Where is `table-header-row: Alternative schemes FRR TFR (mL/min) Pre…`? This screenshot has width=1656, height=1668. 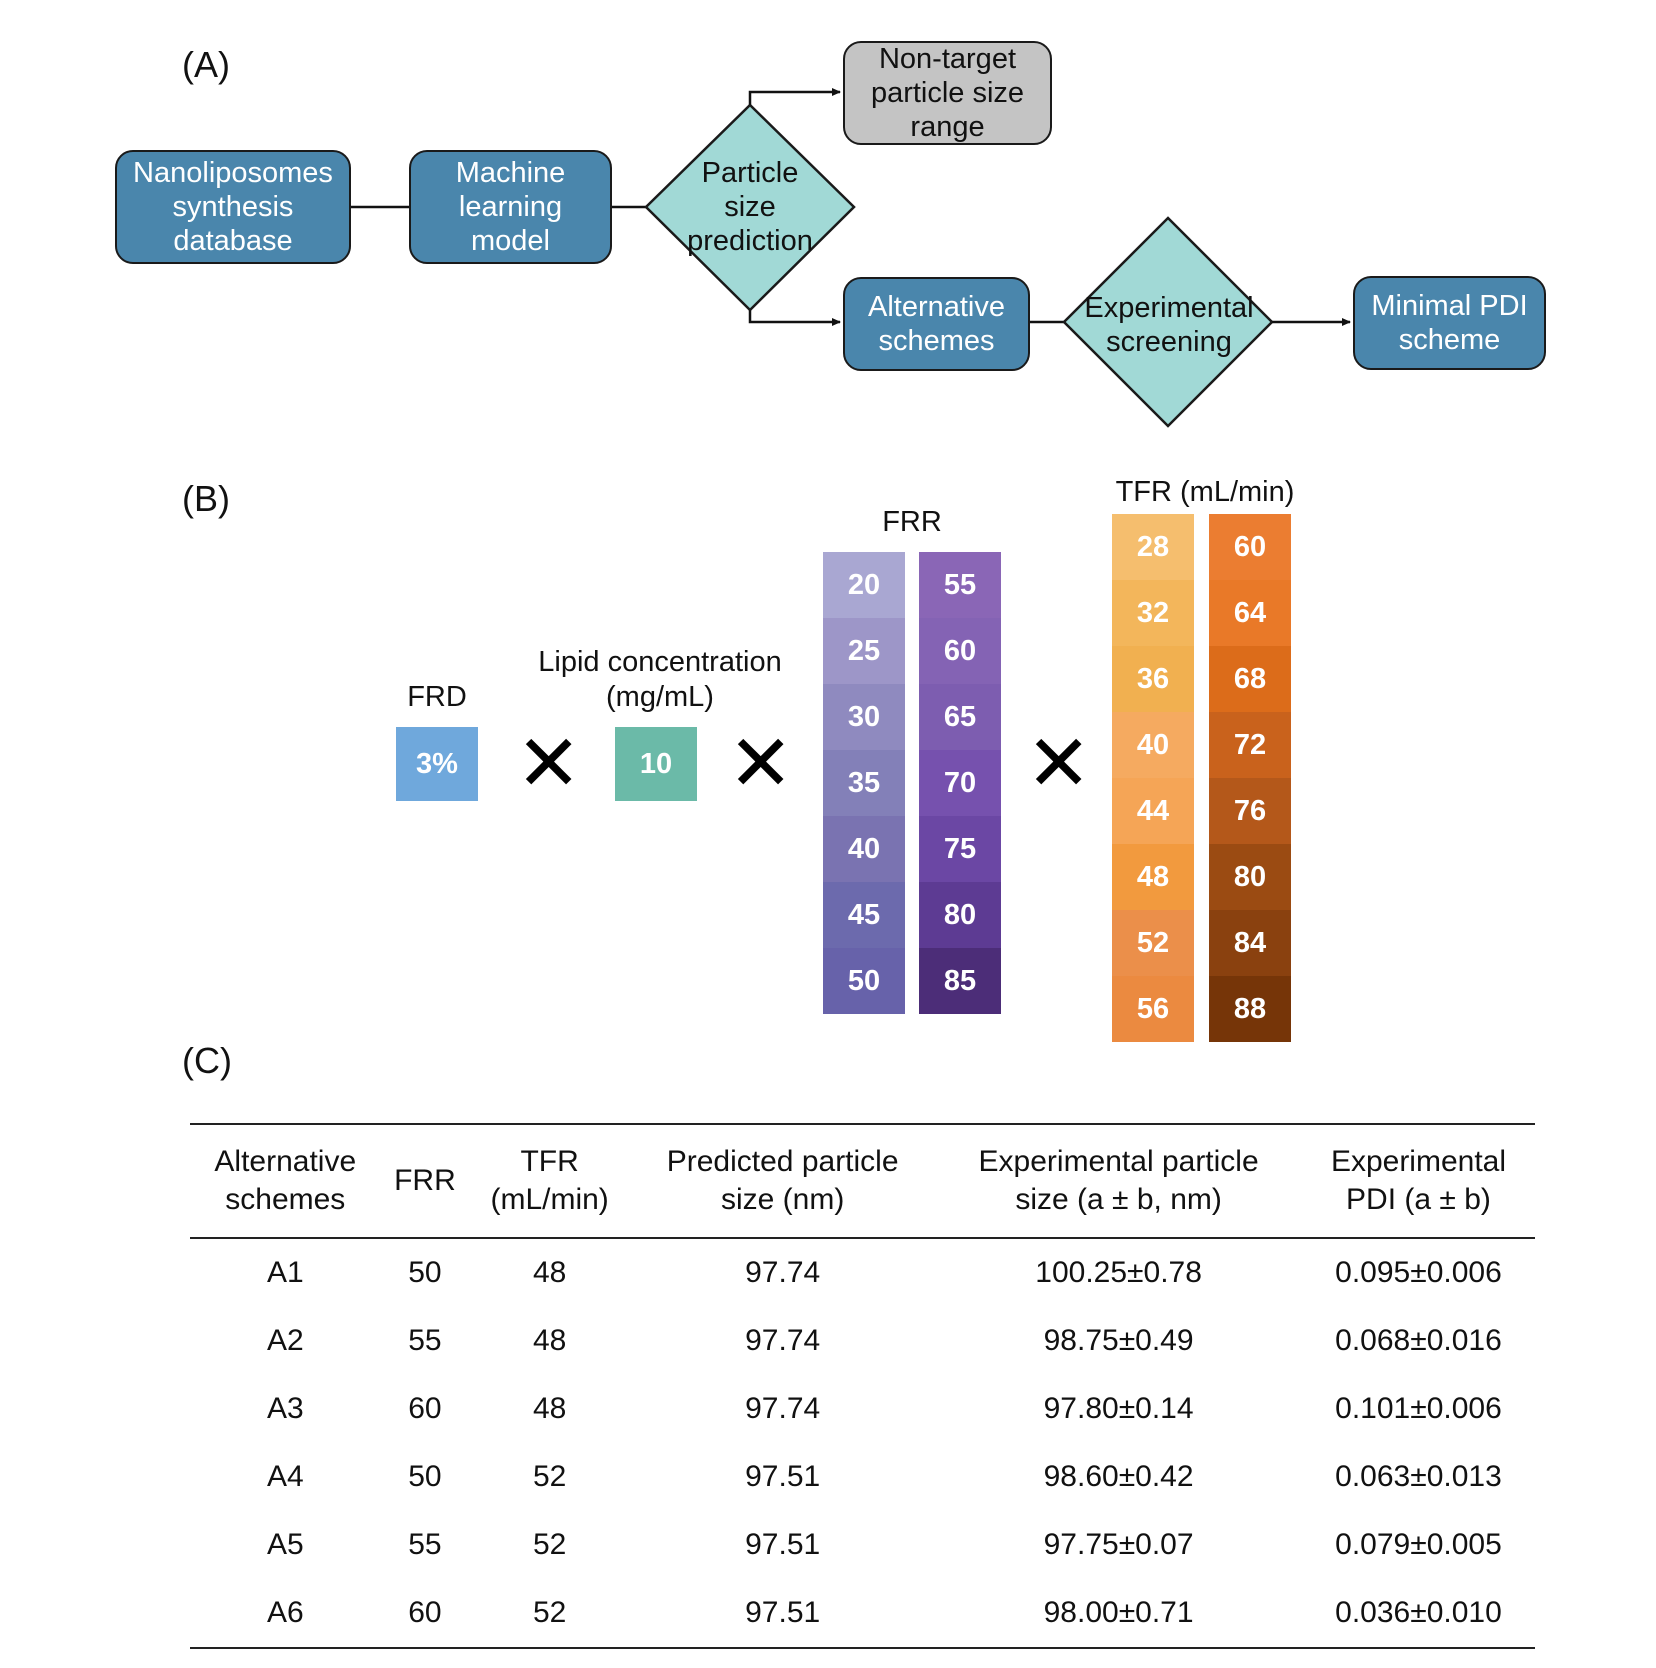
table-header-row: Alternative schemes FRR TFR (mL/min) Pre… is located at coordinates (862, 1181).